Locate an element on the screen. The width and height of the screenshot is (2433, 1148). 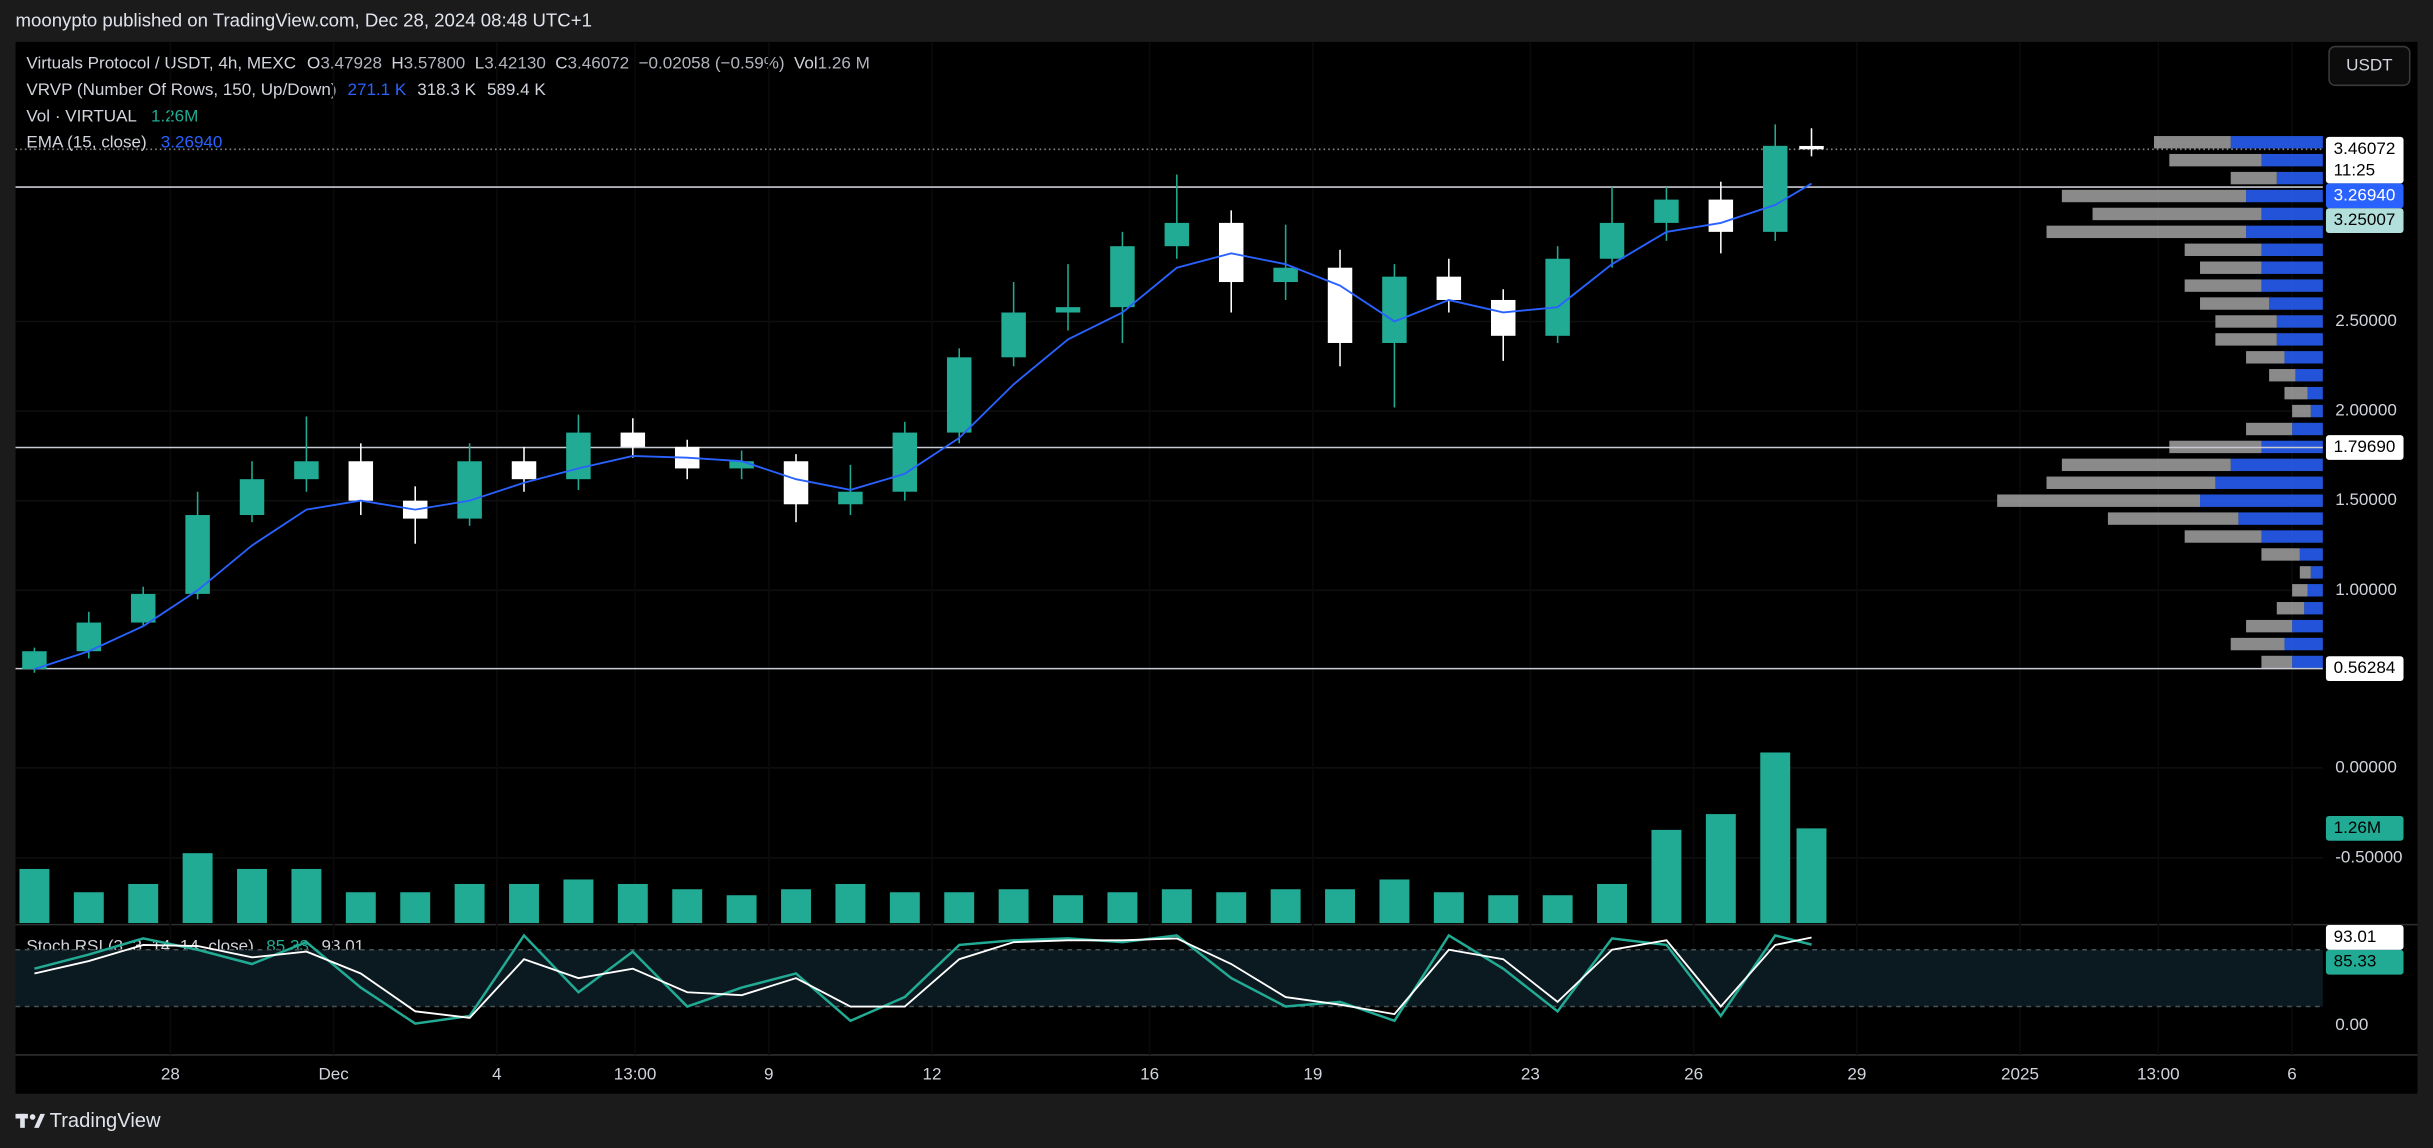
ohlc-key: O is located at coordinates (313, 62).